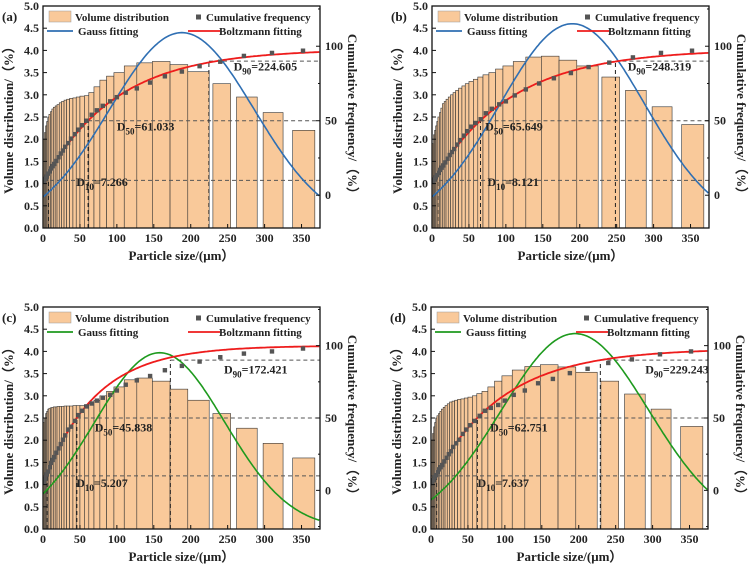  Describe the element at coordinates (122, 319) in the screenshot. I see `legend-volume-label: Volume distribution` at that location.